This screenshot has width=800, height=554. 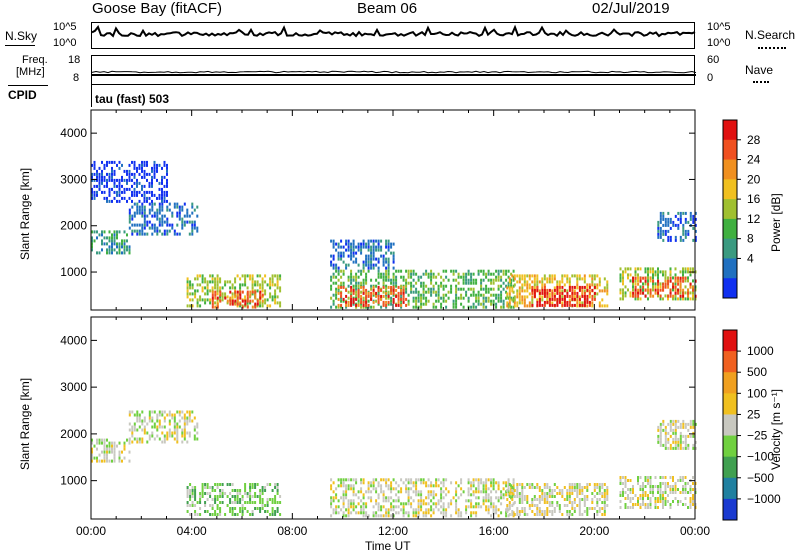 What do you see at coordinates (770, 35) in the screenshot?
I see `nsearch-label: N.Search` at bounding box center [770, 35].